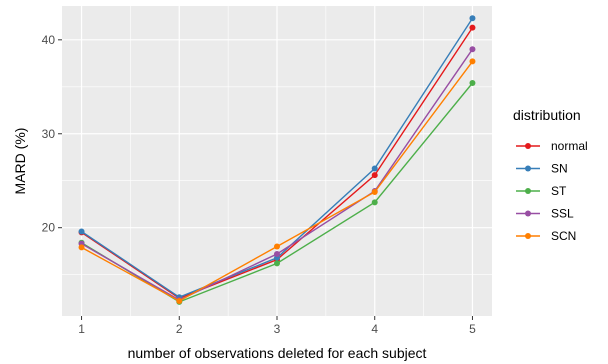  What do you see at coordinates (562, 214) in the screenshot?
I see `legend-label: SSL` at bounding box center [562, 214].